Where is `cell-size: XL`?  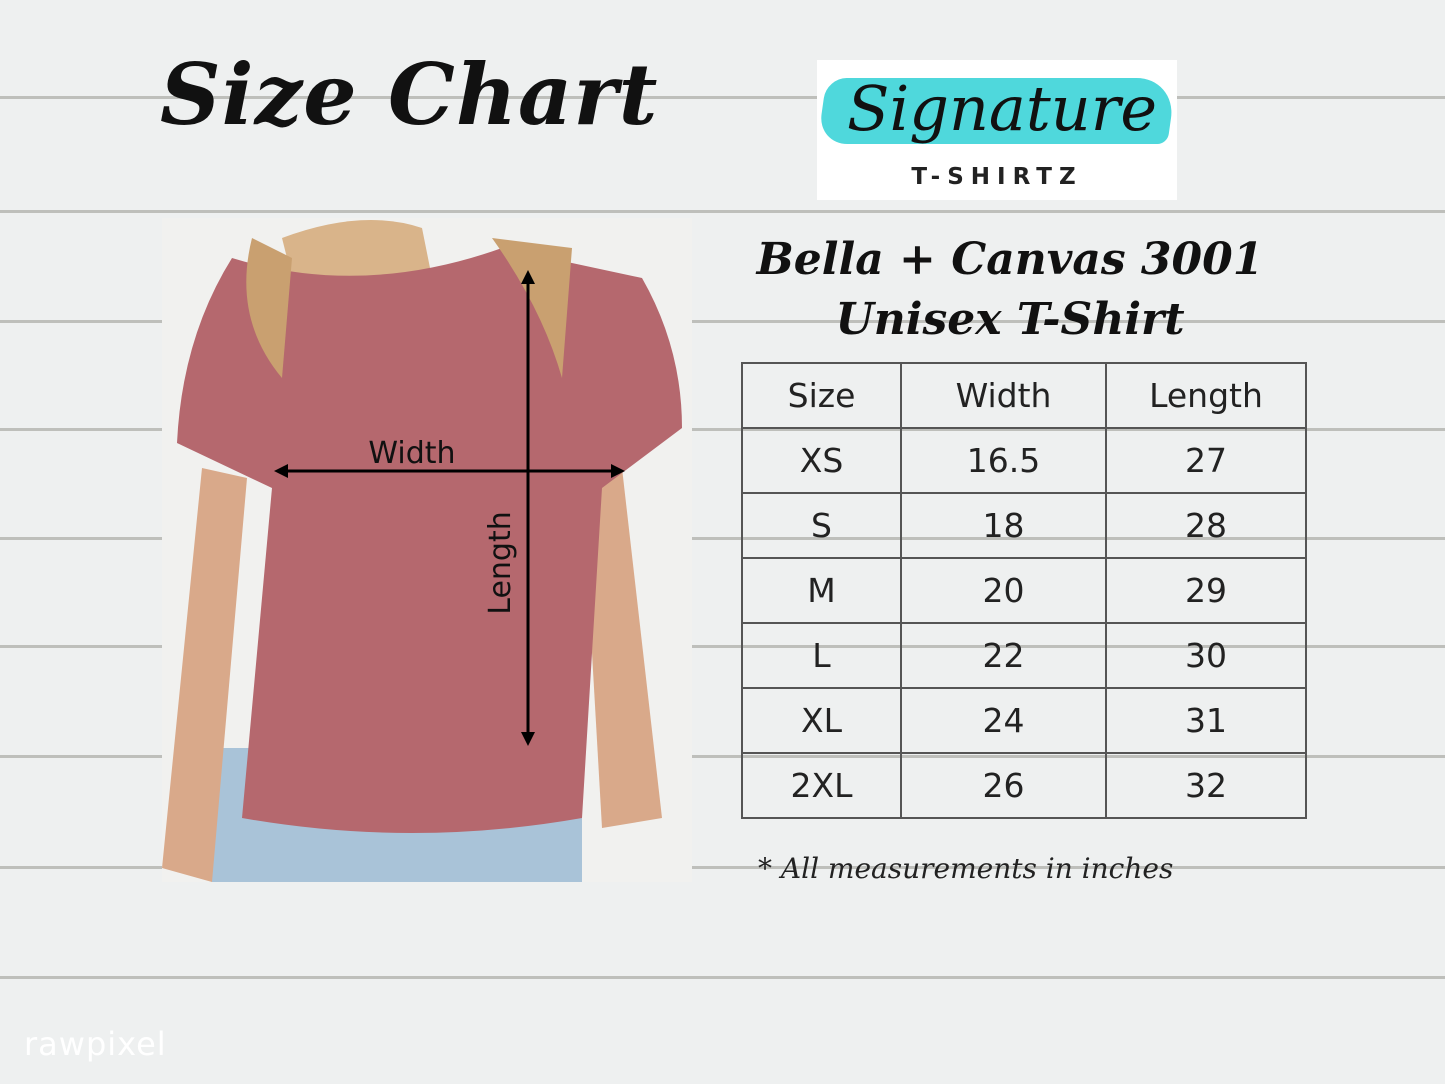
cell-size: XL is located at coordinates (821, 720).